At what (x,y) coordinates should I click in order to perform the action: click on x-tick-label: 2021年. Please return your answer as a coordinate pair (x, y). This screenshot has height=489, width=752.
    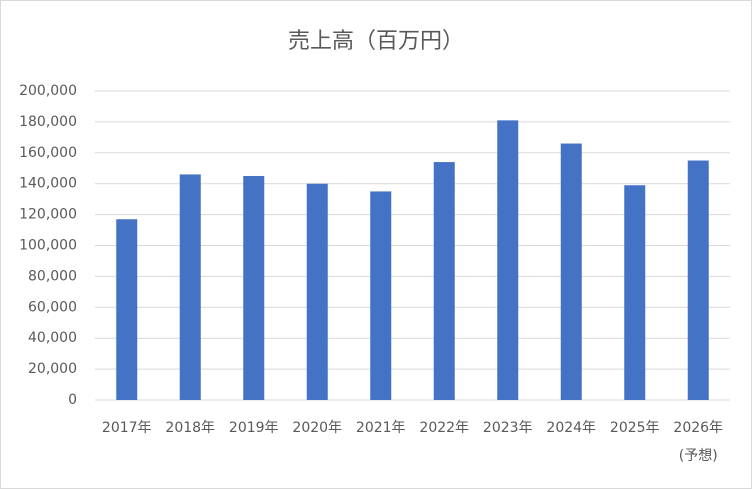
    Looking at the image, I should click on (381, 428).